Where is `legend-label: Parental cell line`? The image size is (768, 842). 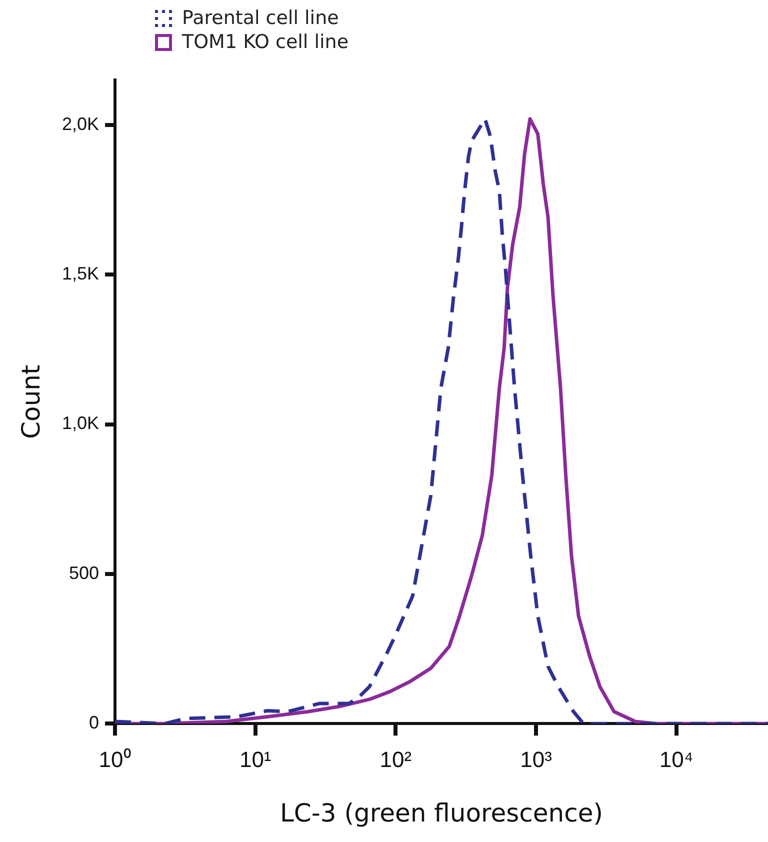 legend-label: Parental cell line is located at coordinates (260, 18).